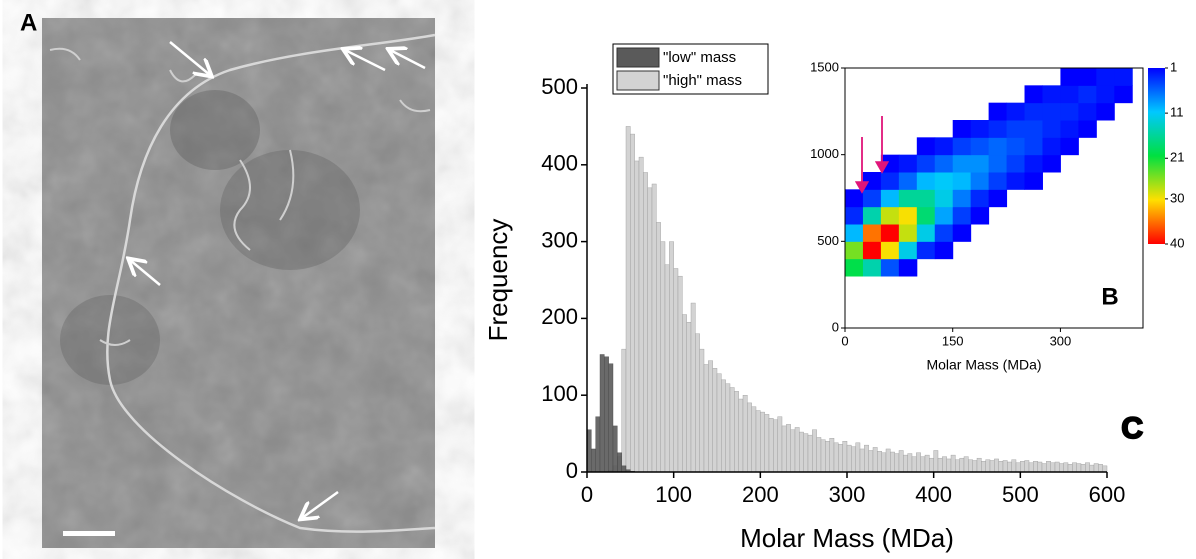 The height and width of the screenshot is (559, 1196). What do you see at coordinates (559, 316) in the screenshot?
I see `y-tick-label: 200` at bounding box center [559, 316].